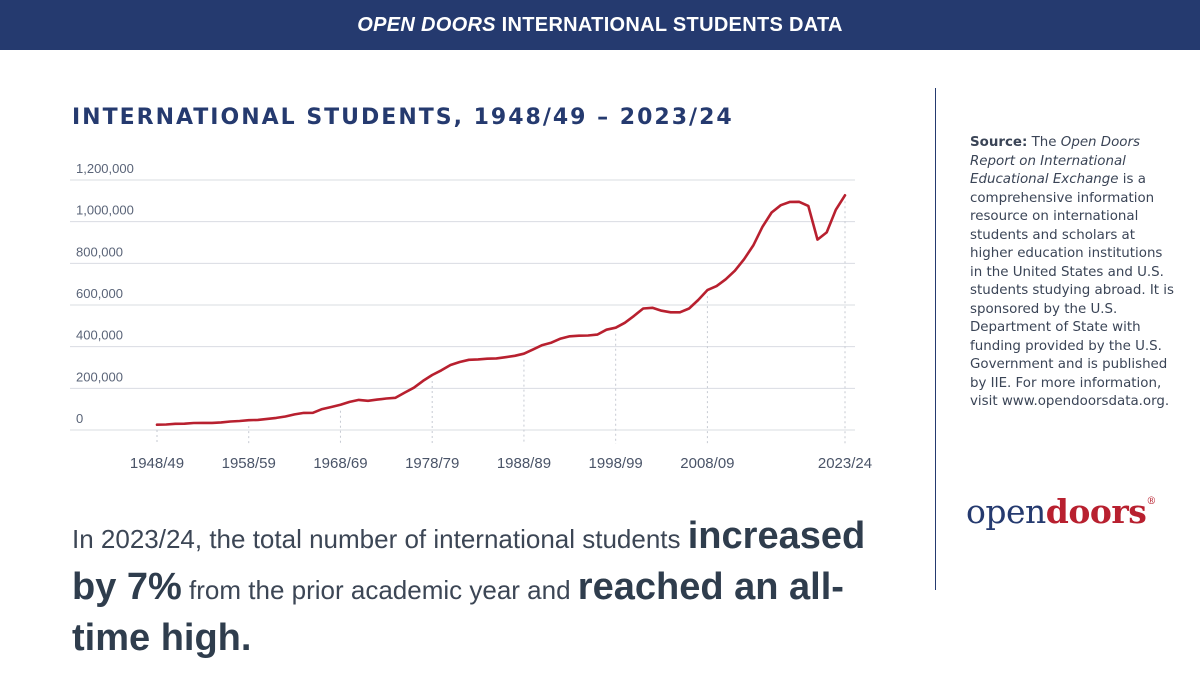 The width and height of the screenshot is (1200, 675). I want to click on y-tick-label: 0, so click(79, 418).